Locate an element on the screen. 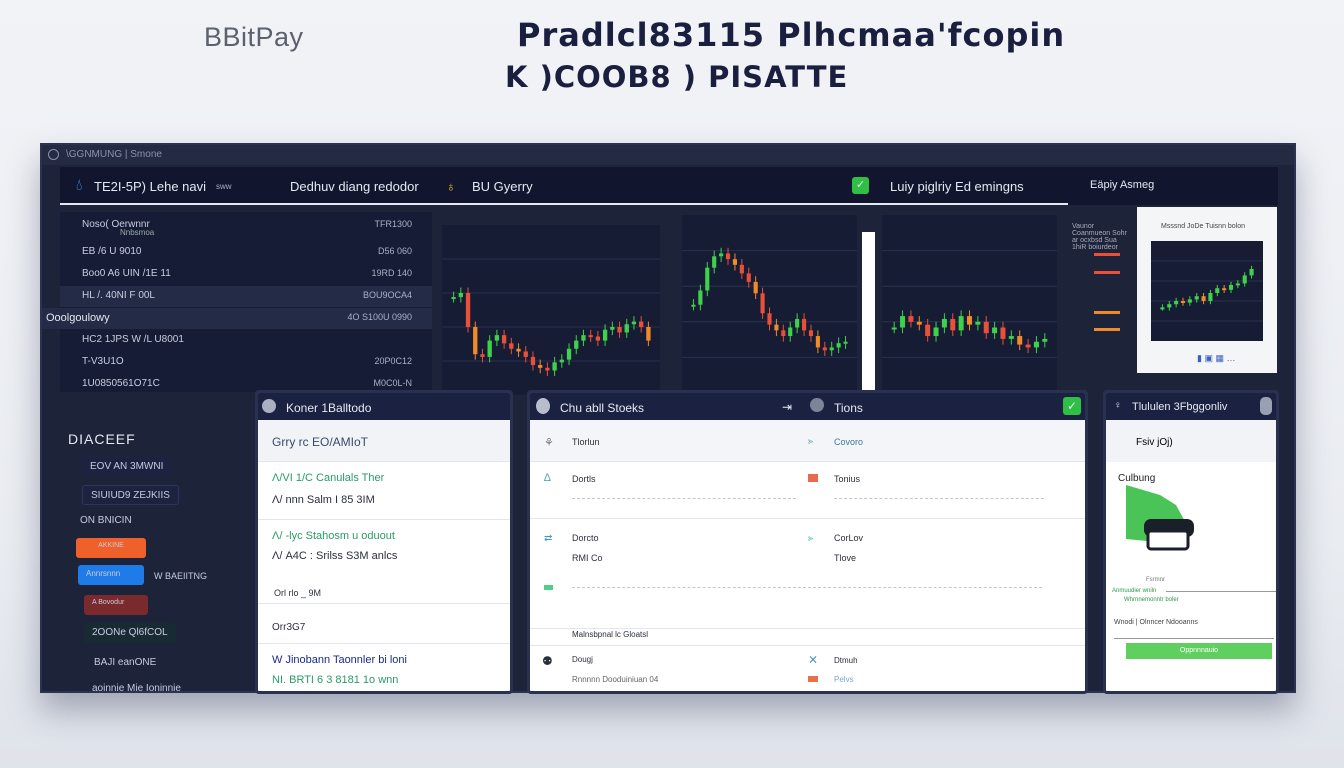 The width and height of the screenshot is (1344, 768). chart-icon: ⪢ is located at coordinates (811, 538).